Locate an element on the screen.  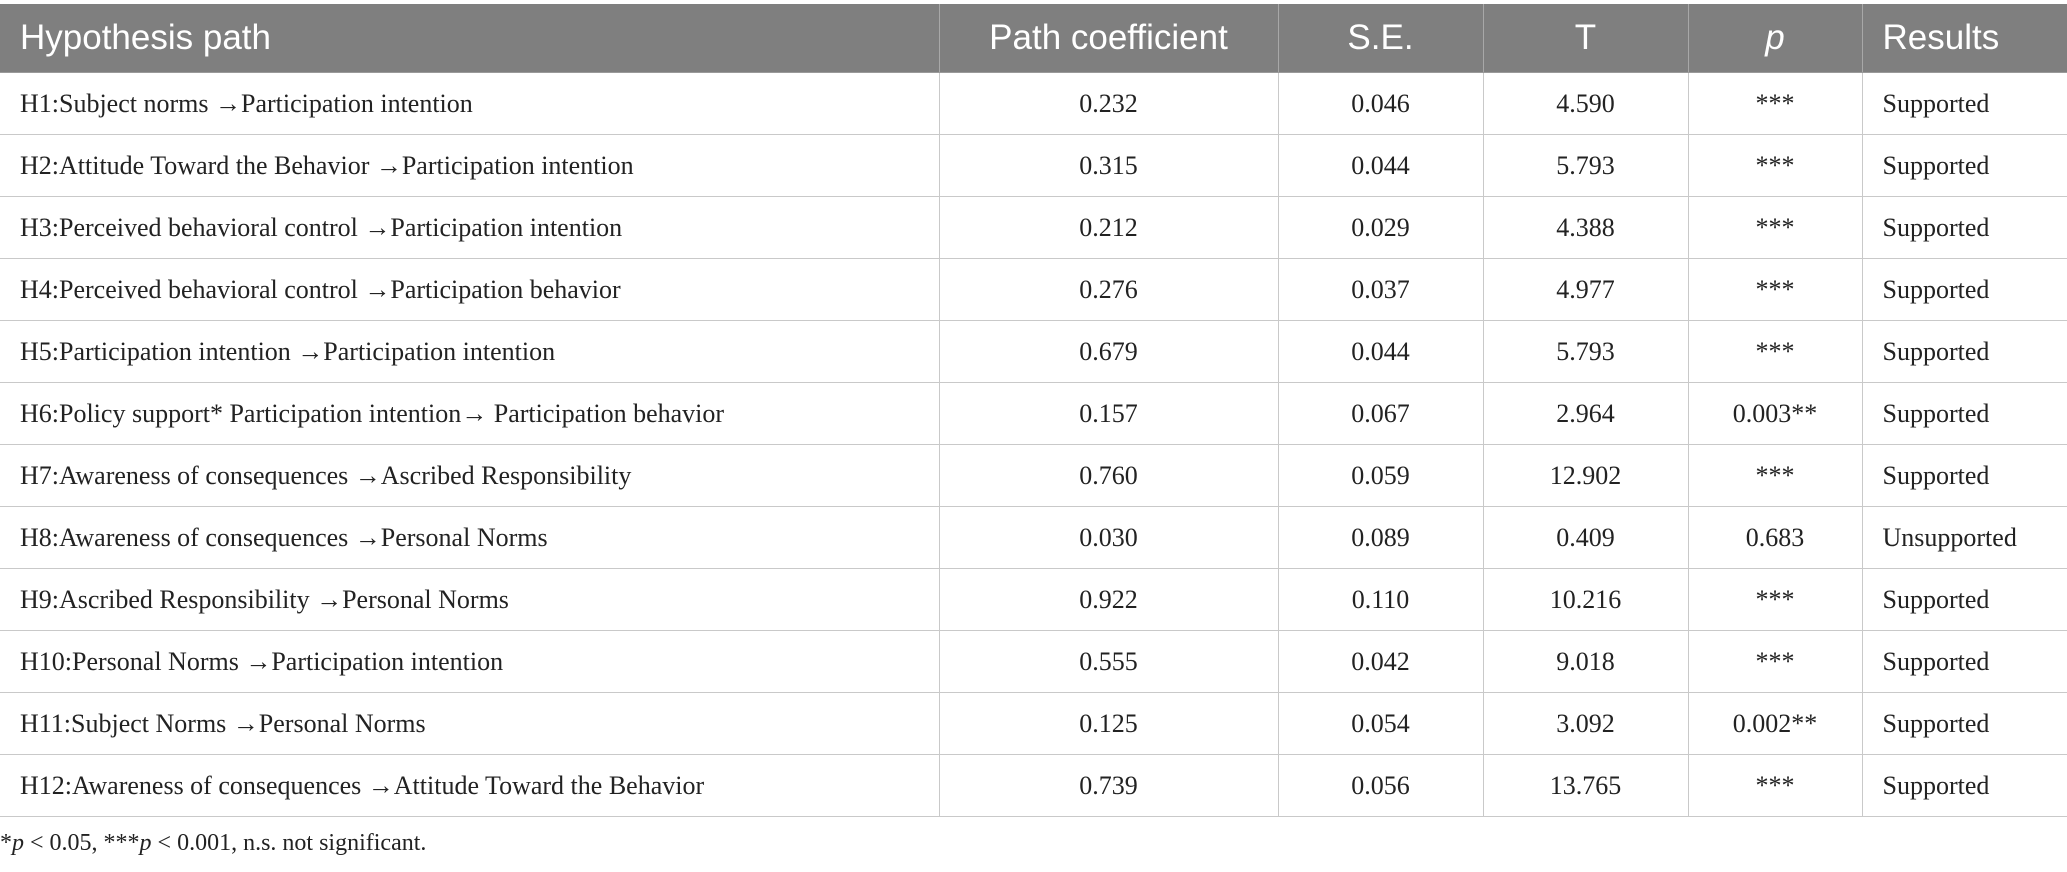
header-path-coefficient: Path coefficient is located at coordinates (1109, 38).